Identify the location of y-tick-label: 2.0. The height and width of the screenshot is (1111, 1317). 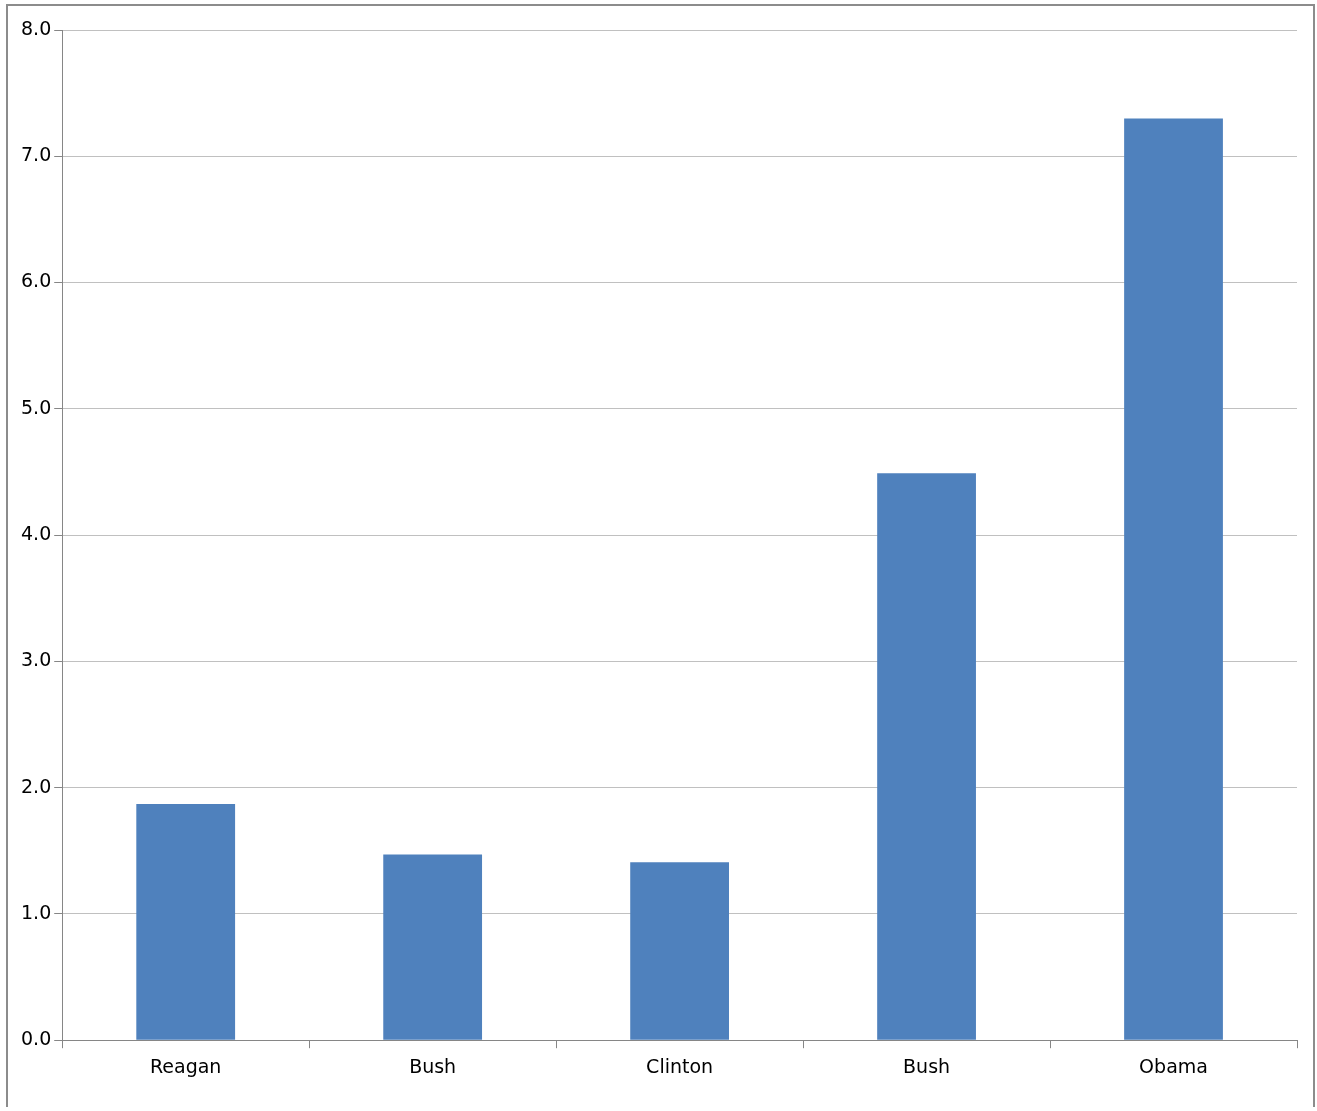
(36, 785).